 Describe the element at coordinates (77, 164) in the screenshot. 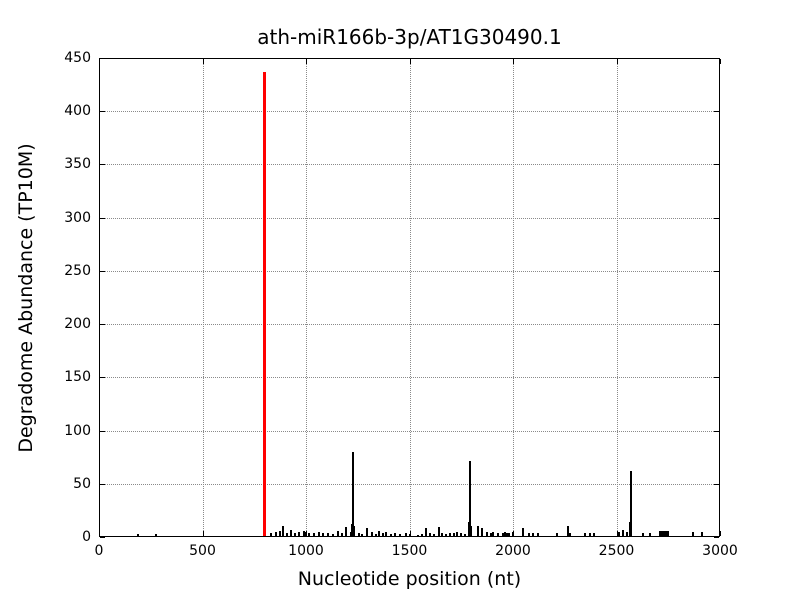

I see `y-tick-label: 350` at that location.